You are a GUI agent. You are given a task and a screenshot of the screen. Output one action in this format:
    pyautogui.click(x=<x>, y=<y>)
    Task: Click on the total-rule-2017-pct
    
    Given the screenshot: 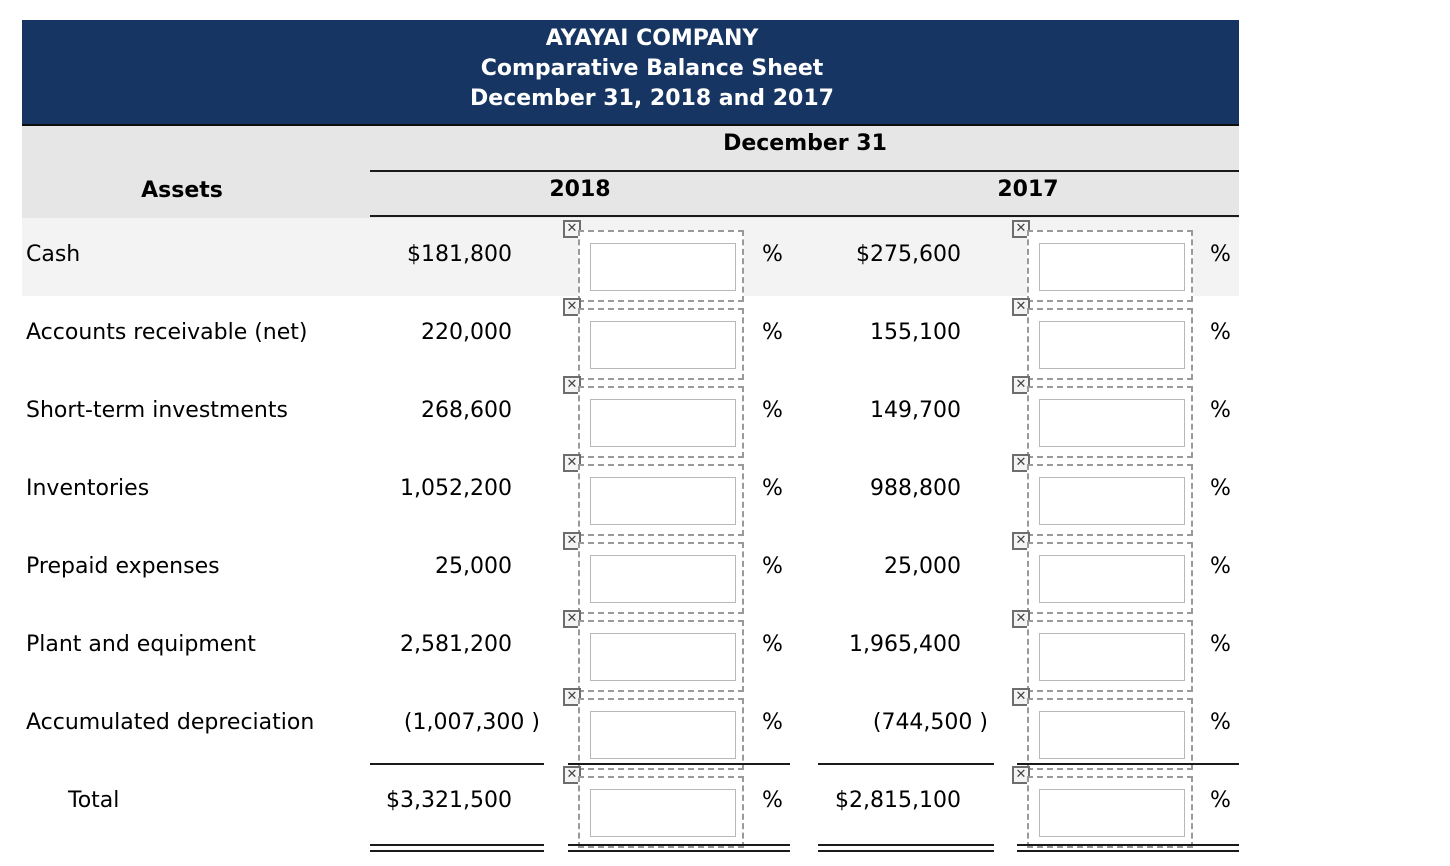 What is the action you would take?
    pyautogui.click(x=1128, y=764)
    